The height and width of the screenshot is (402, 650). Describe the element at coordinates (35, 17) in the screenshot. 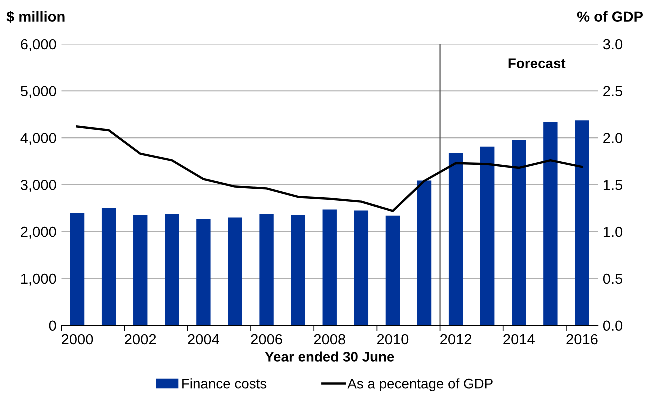

I see `y-axis-title: $ million` at that location.